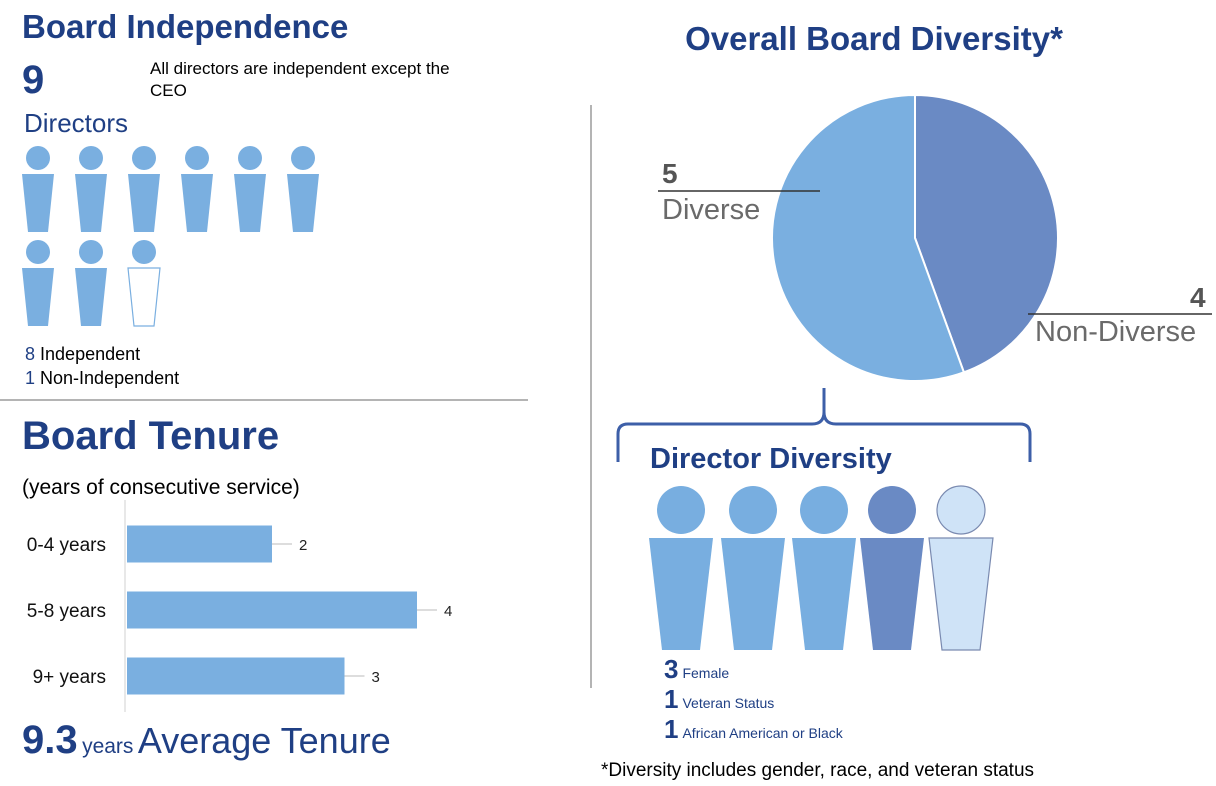  I want to click on average-tenure: 9.3 years Average Tenure, so click(206, 740).